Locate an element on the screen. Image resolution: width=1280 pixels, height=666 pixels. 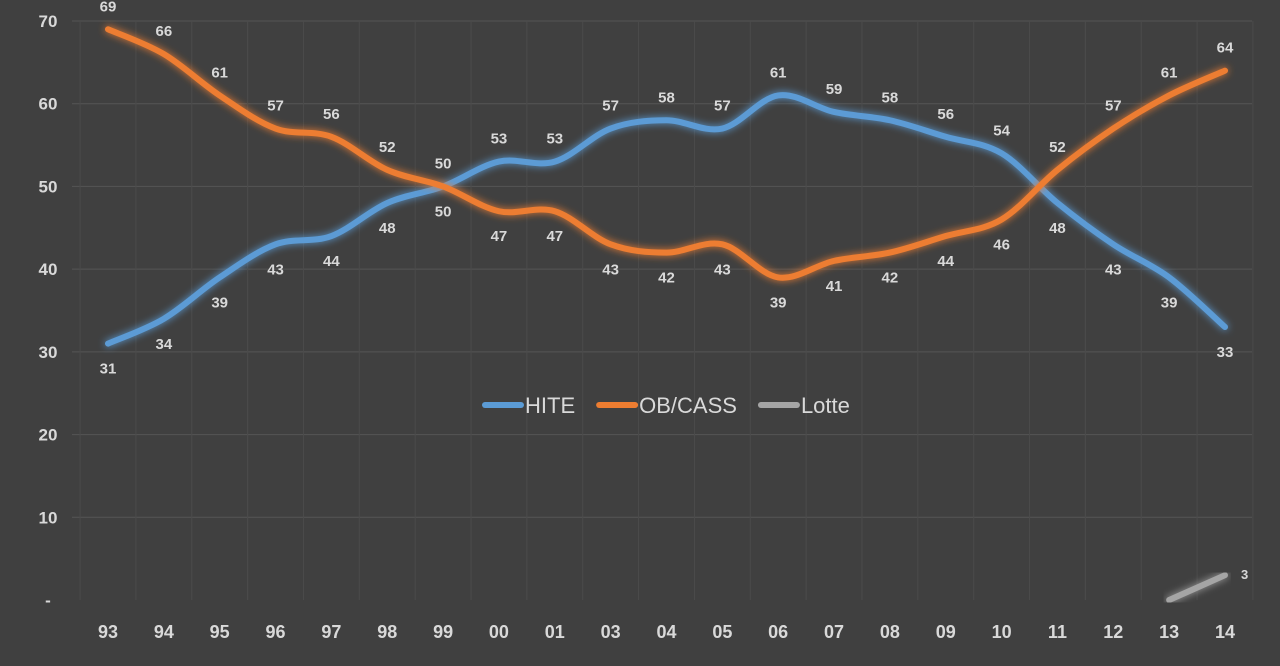
x-tick-label: 96 is located at coordinates (276, 632).